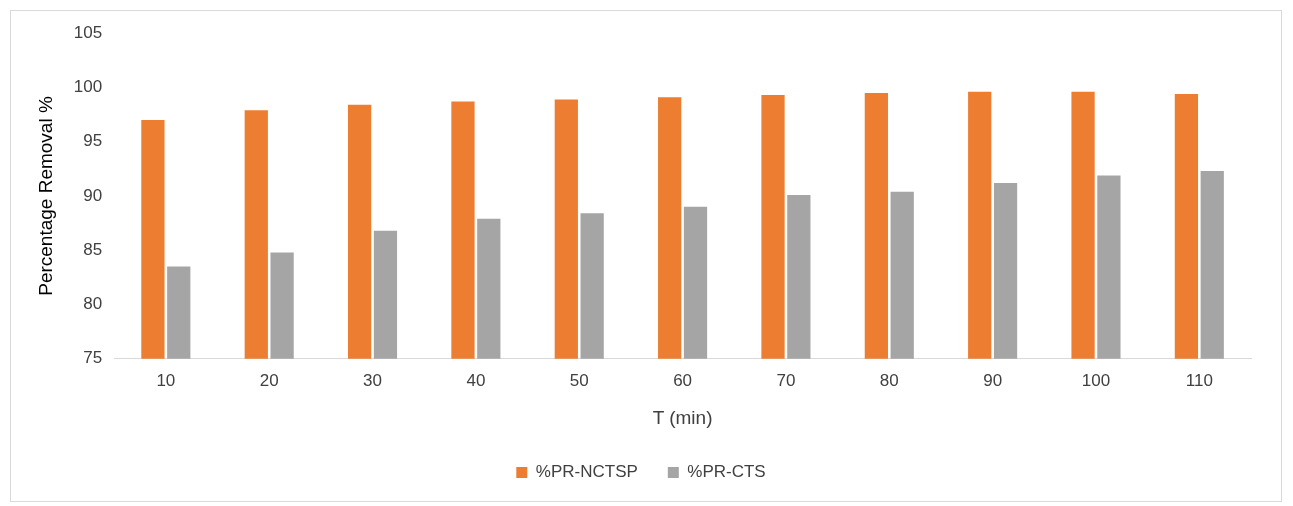  I want to click on y-tick-label: 85, so click(93, 249).